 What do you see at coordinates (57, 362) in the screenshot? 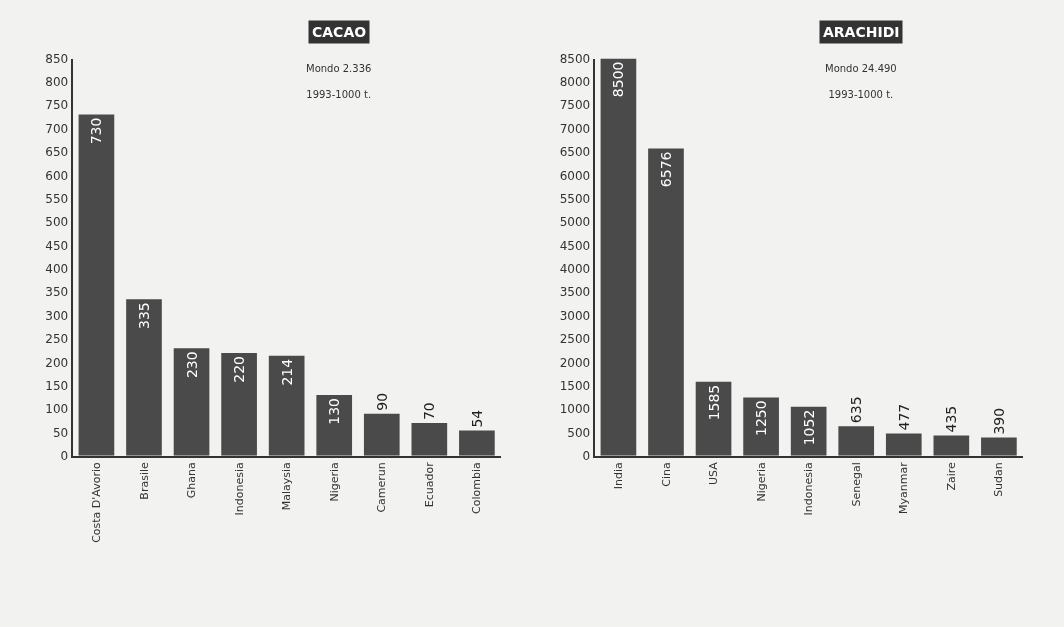
I see `y-tick-label: 200` at bounding box center [57, 362].